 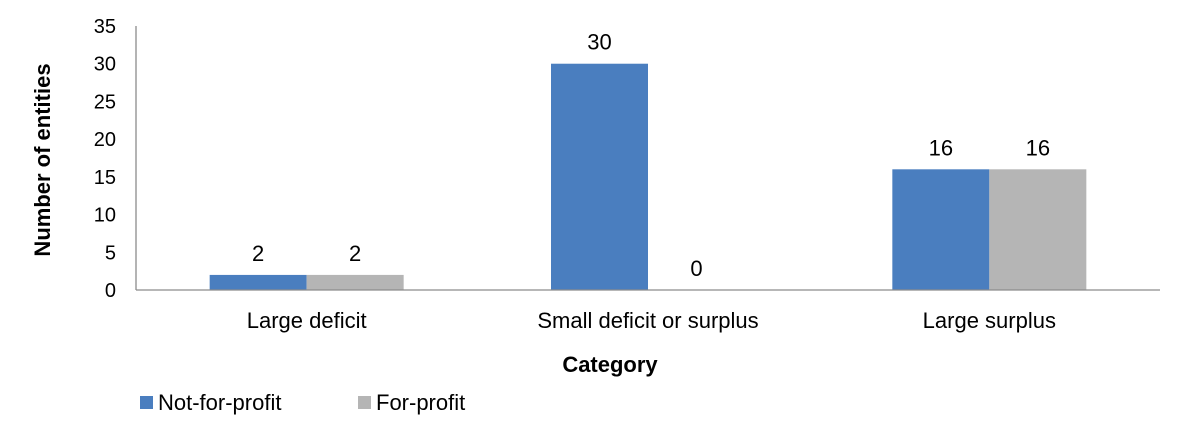 What do you see at coordinates (302, 402) in the screenshot?
I see `legend: Not-for-profit For-profit` at bounding box center [302, 402].